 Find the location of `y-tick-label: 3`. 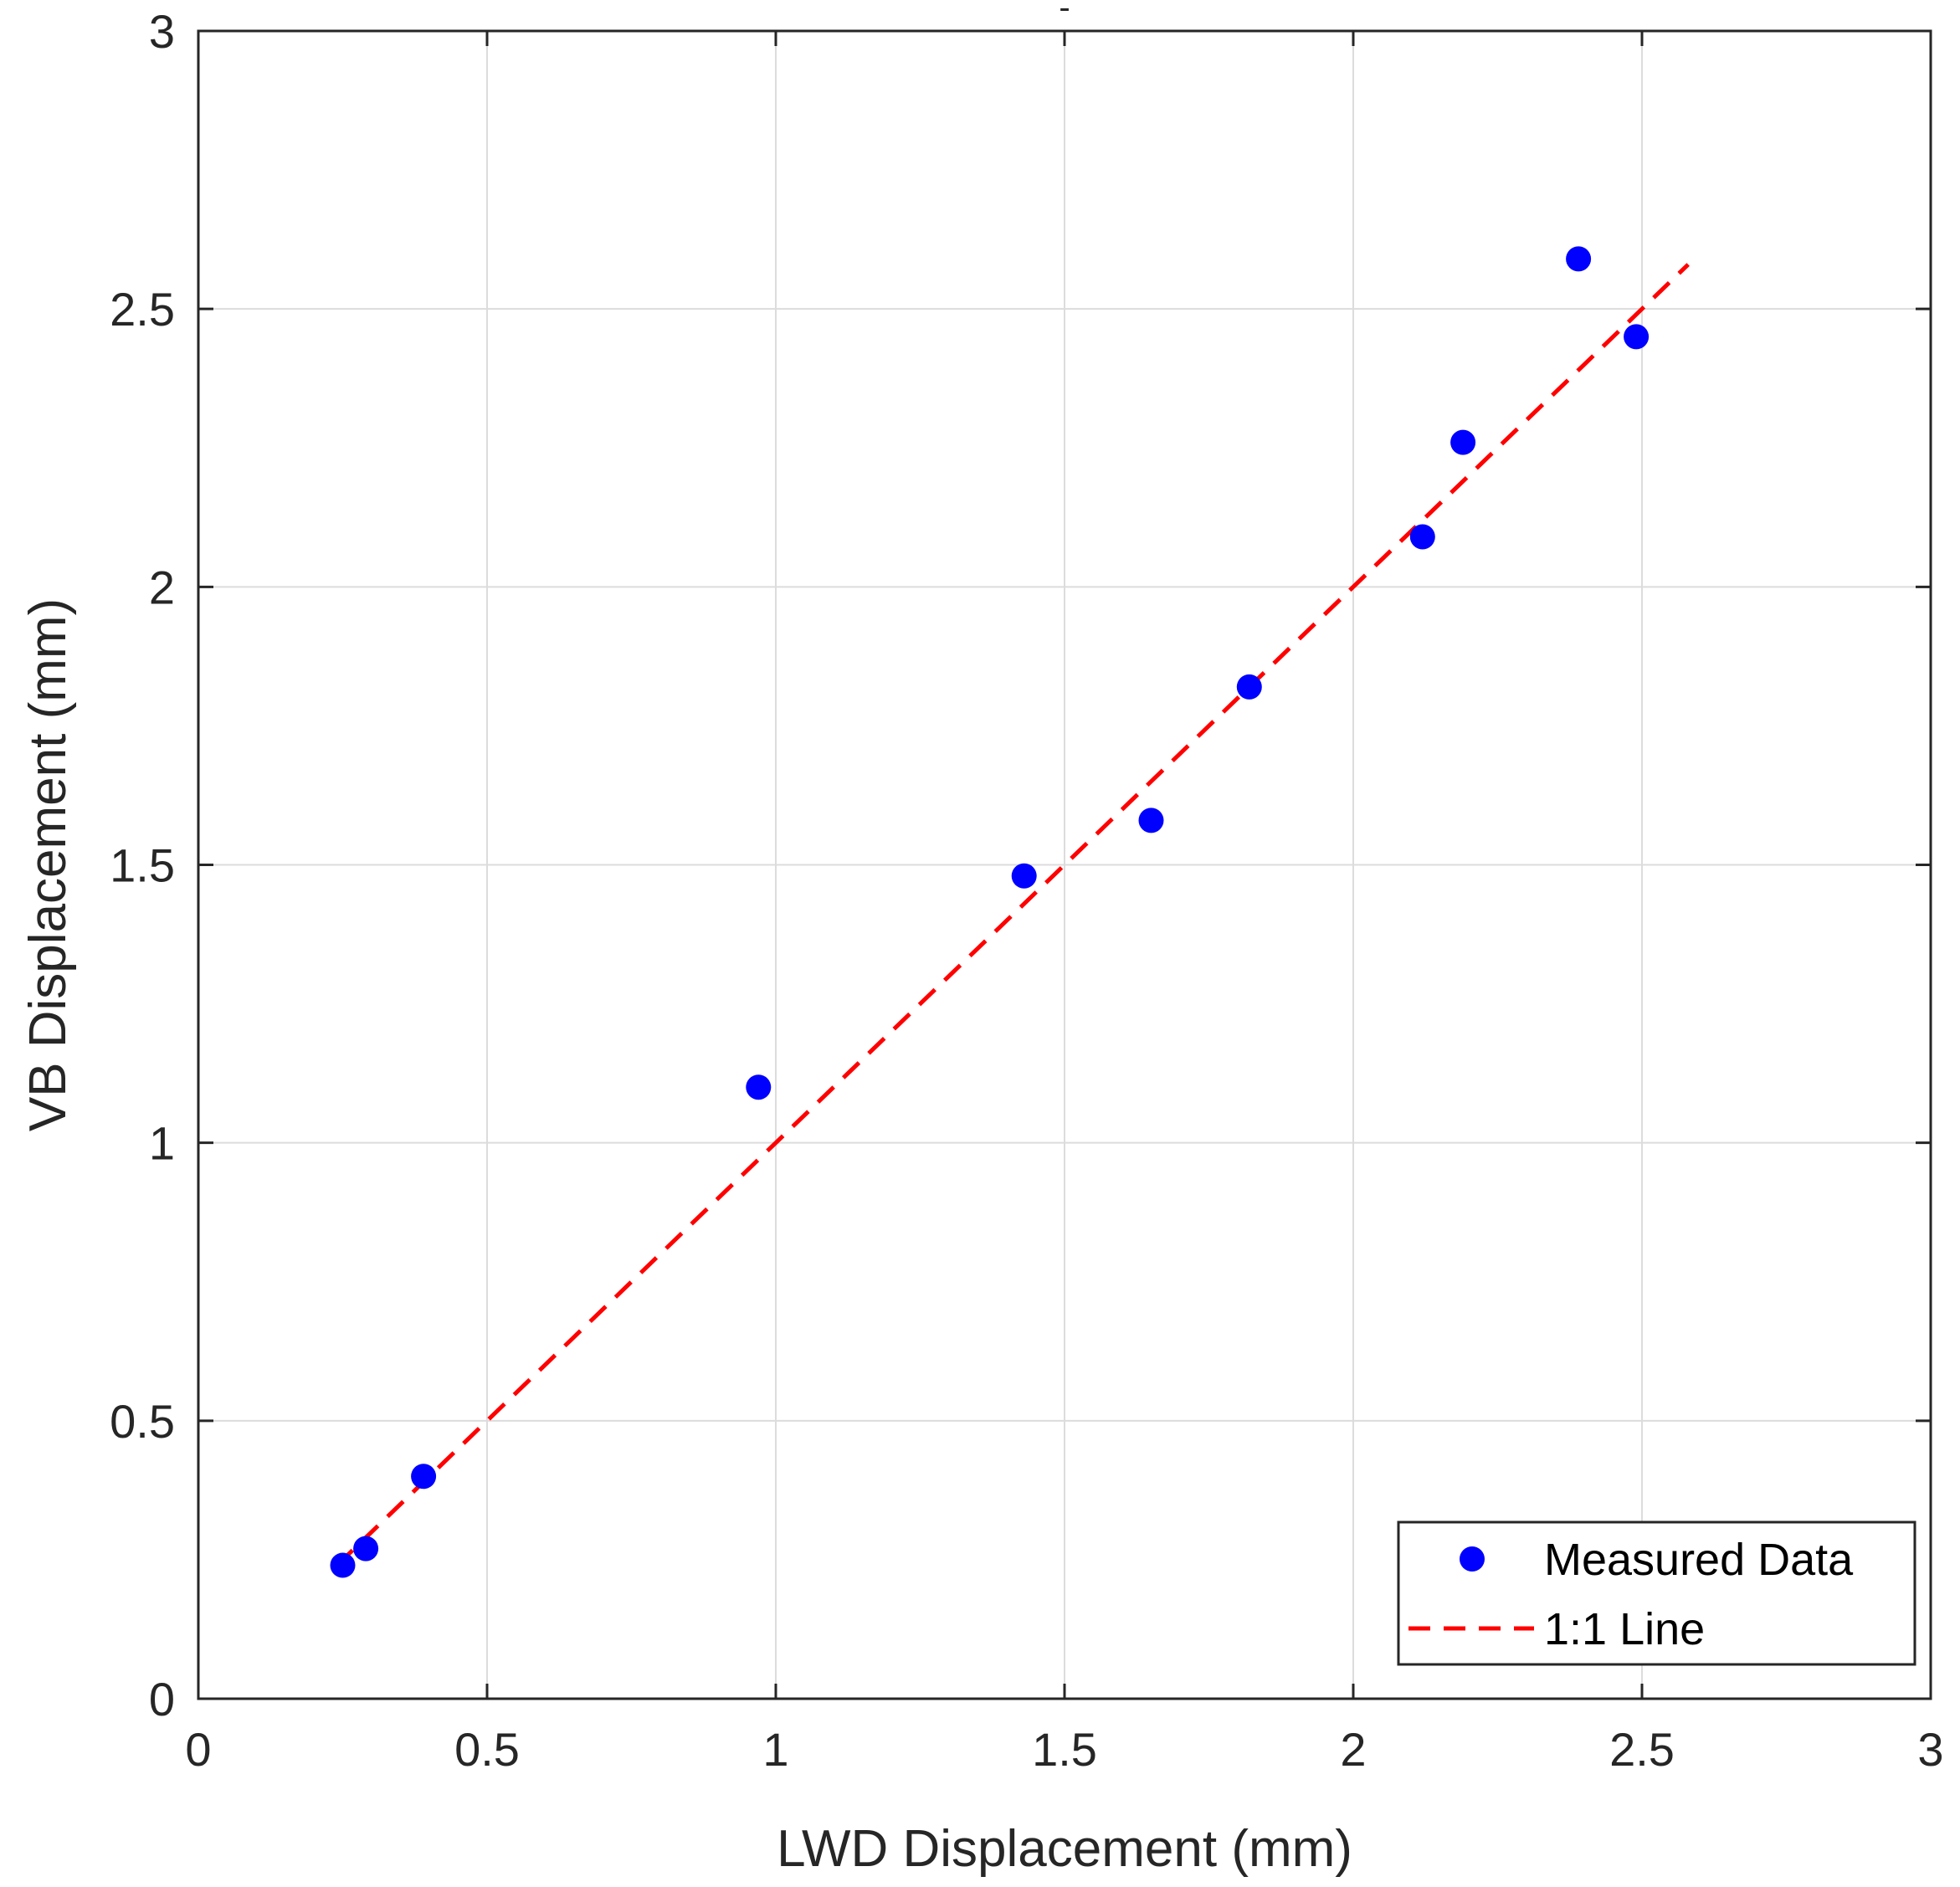

y-tick-label: 3 is located at coordinates (162, 31).